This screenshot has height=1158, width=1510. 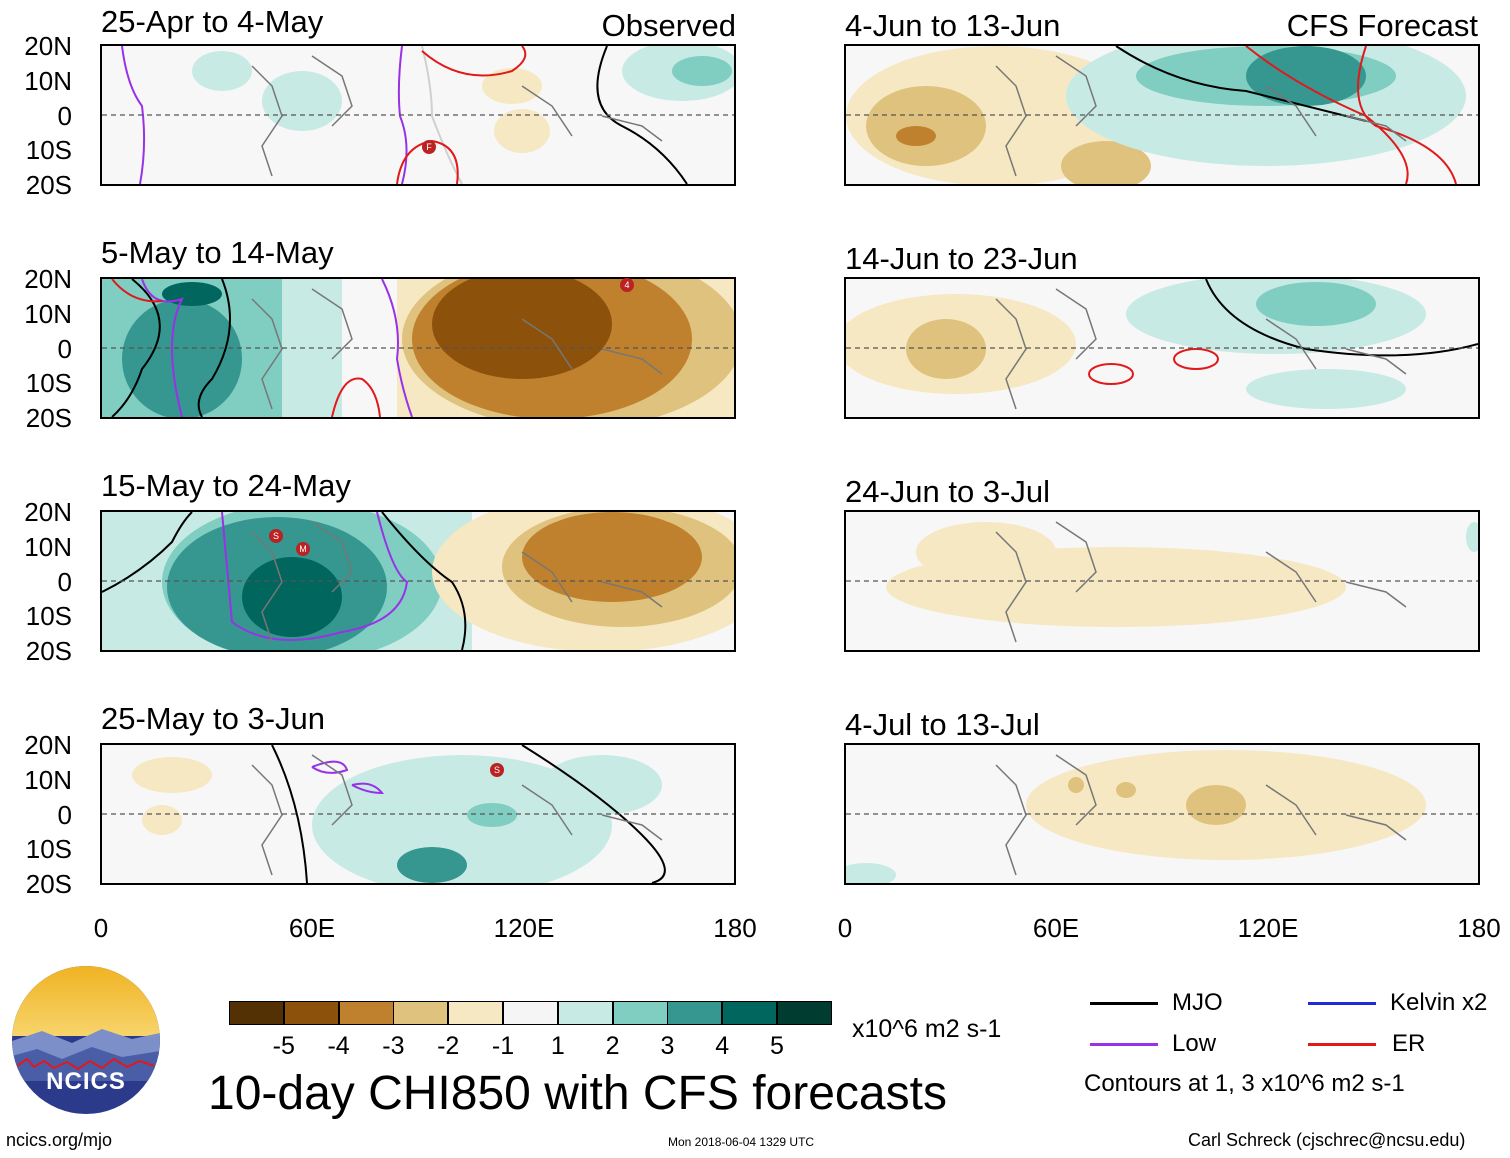 I want to click on lat-label-1-3: 0, so click(x=64, y=116).